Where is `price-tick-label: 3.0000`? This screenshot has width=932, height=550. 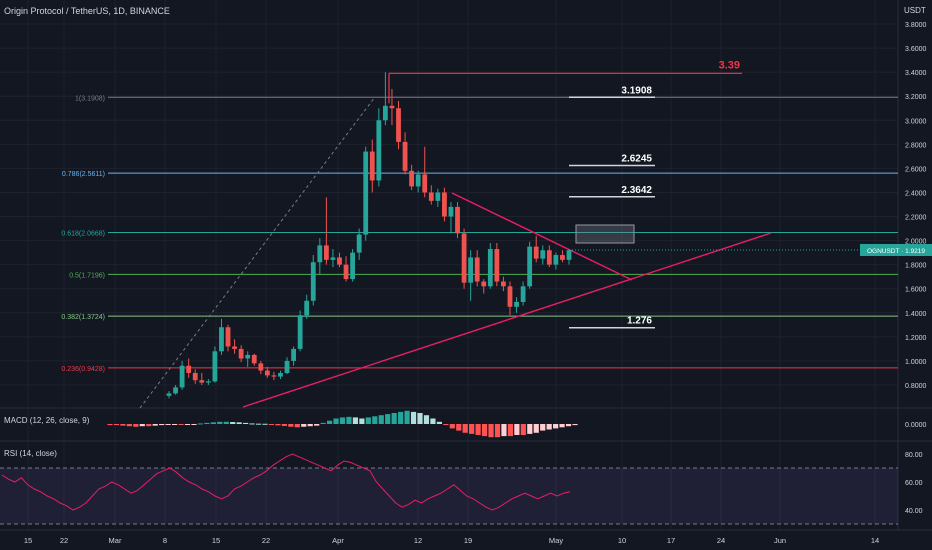 price-tick-label: 3.0000 is located at coordinates (916, 121).